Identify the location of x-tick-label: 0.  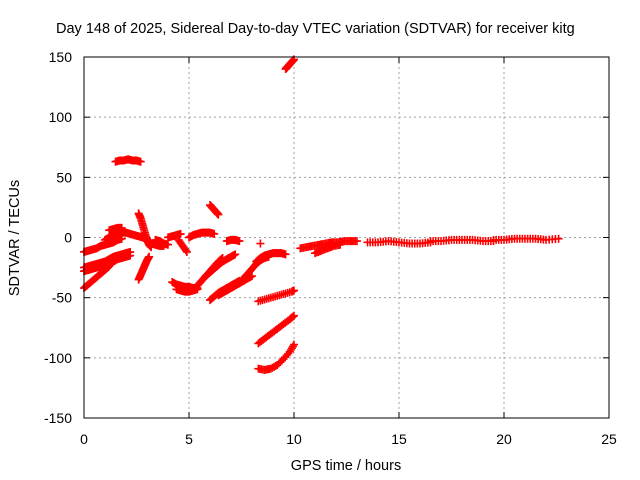
(84, 439).